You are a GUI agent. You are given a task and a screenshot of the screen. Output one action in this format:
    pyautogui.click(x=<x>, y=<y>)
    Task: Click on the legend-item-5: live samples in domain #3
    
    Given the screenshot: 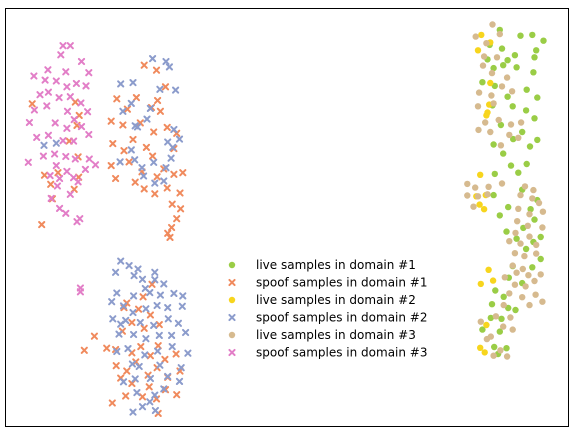 What is the action you would take?
    pyautogui.click(x=322, y=335)
    